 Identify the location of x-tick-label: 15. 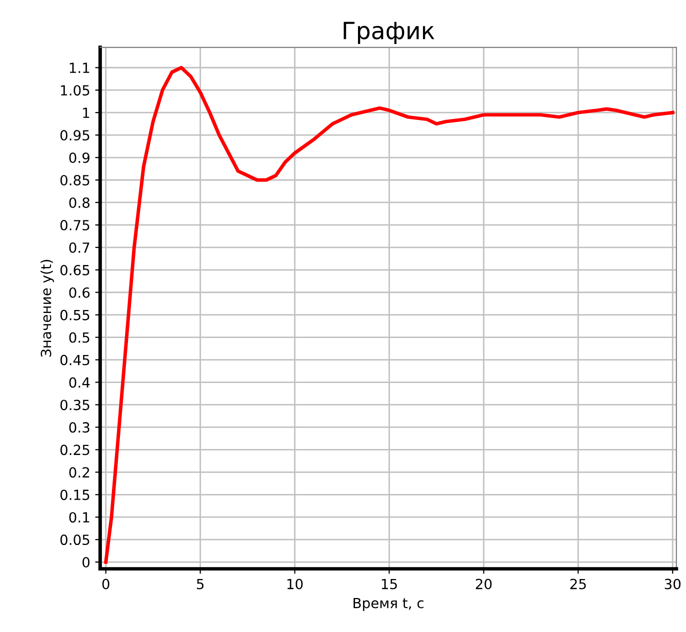
(389, 584).